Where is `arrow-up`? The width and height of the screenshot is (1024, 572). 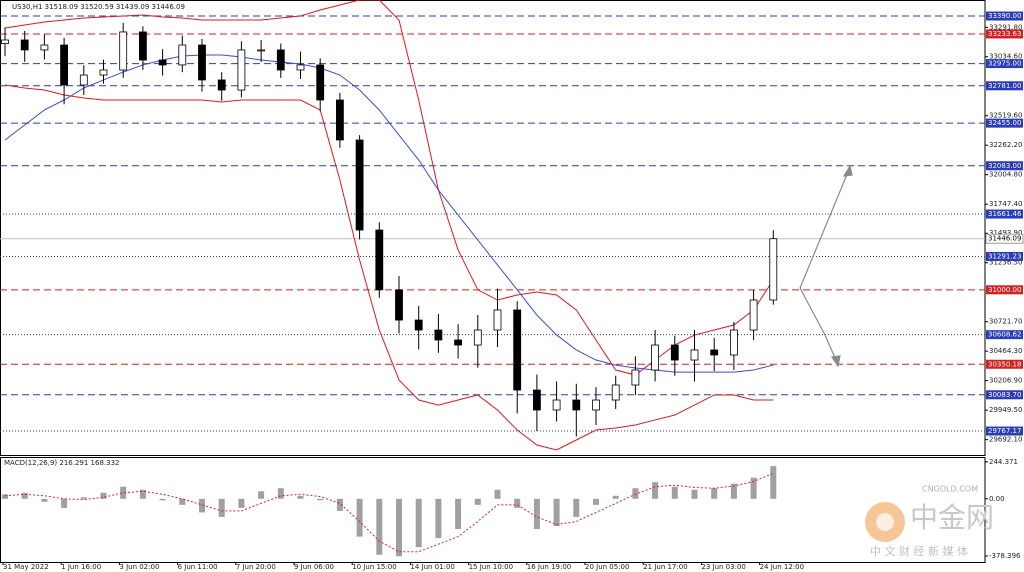
arrow-up is located at coordinates (824, 230).